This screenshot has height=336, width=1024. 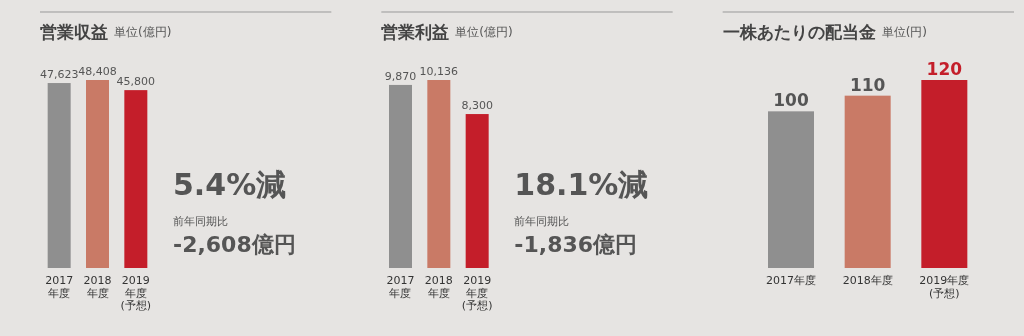 What do you see at coordinates (576, 244) in the screenshot?
I see `text: -1,836億円` at bounding box center [576, 244].